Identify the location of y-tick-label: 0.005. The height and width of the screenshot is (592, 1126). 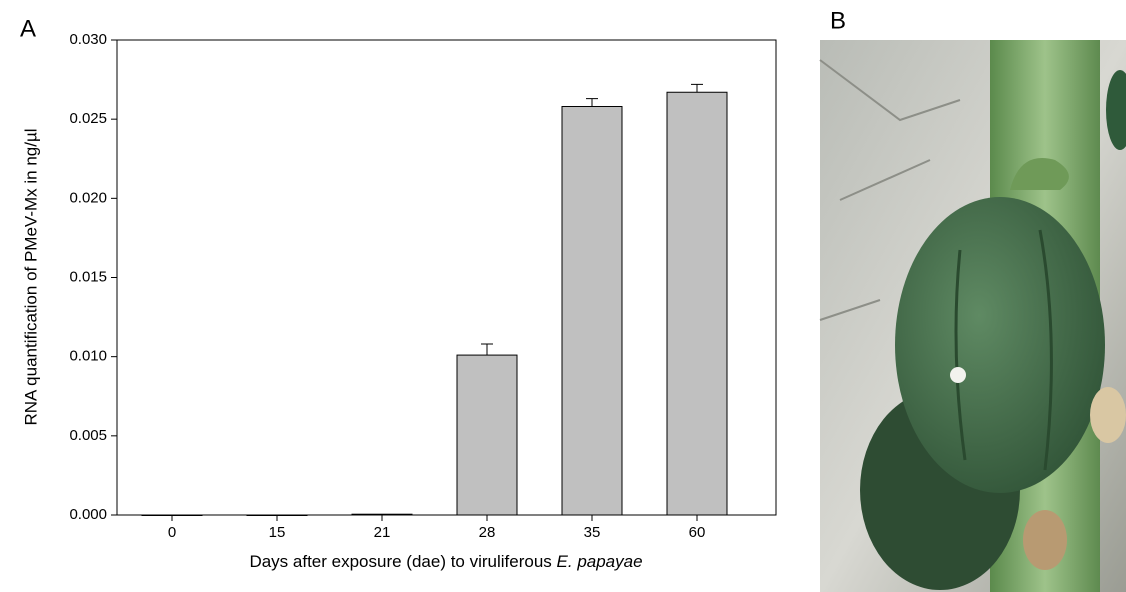
(88, 435).